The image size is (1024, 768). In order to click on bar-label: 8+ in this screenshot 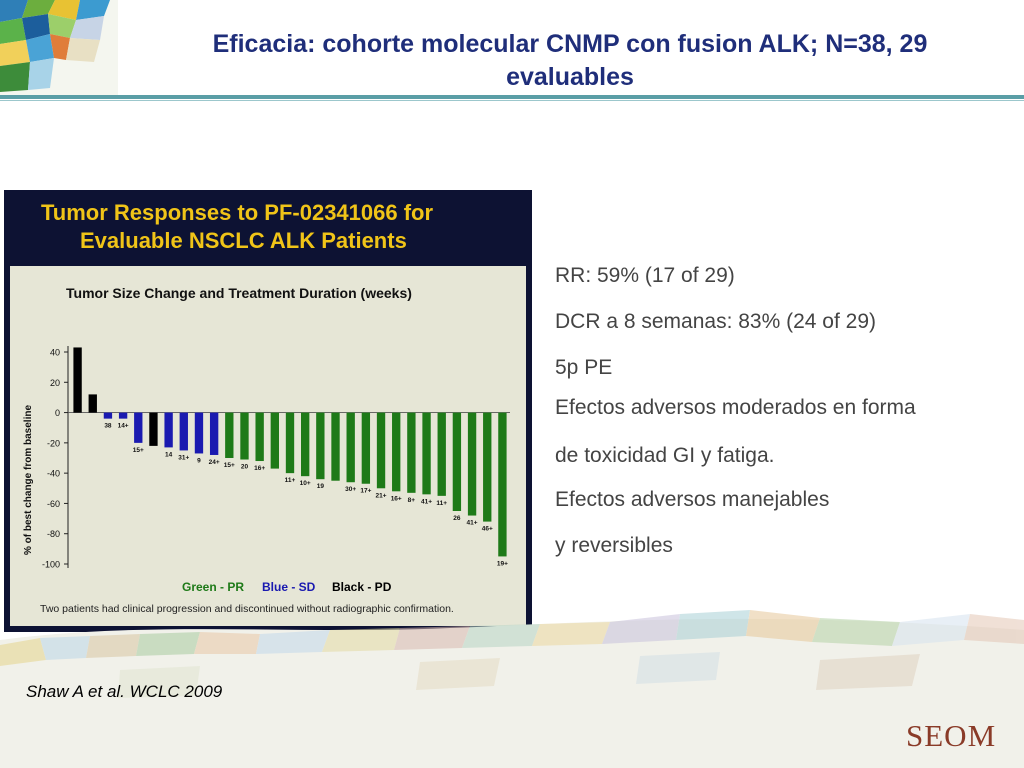, I will do `click(412, 500)`.